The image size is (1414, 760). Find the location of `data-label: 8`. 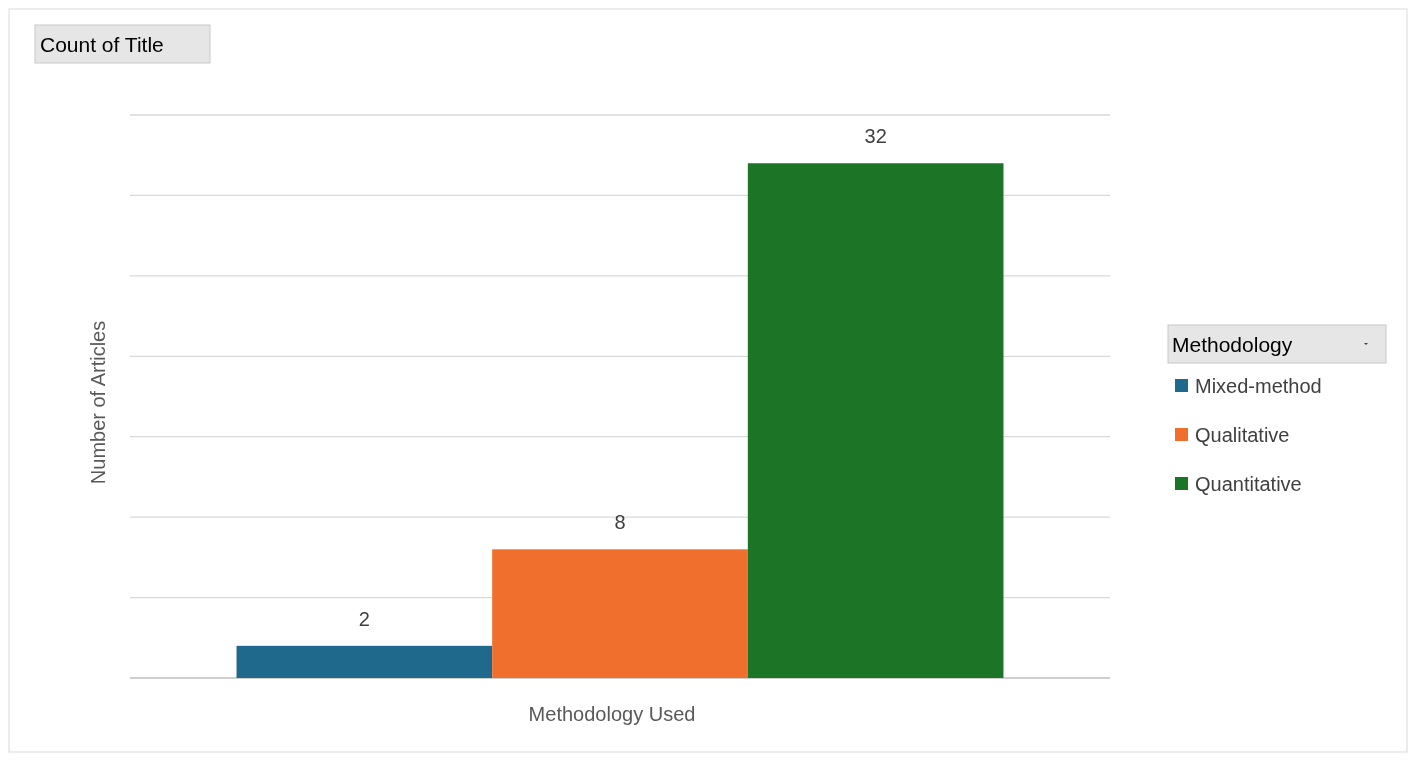

data-label: 8 is located at coordinates (620, 522).